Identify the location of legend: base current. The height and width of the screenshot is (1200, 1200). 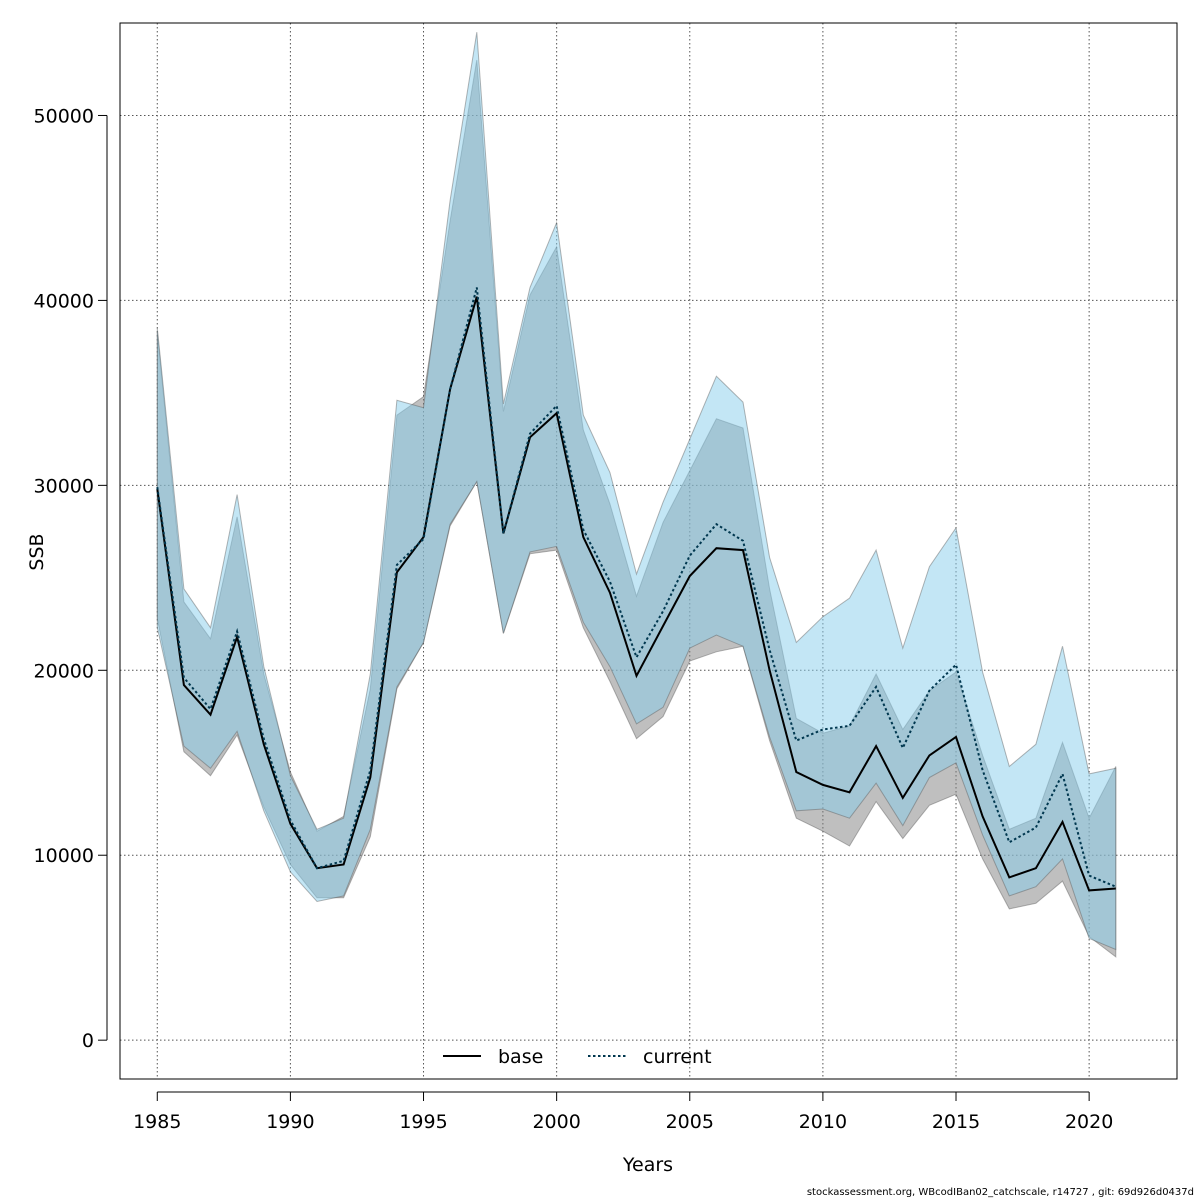
(577, 1057).